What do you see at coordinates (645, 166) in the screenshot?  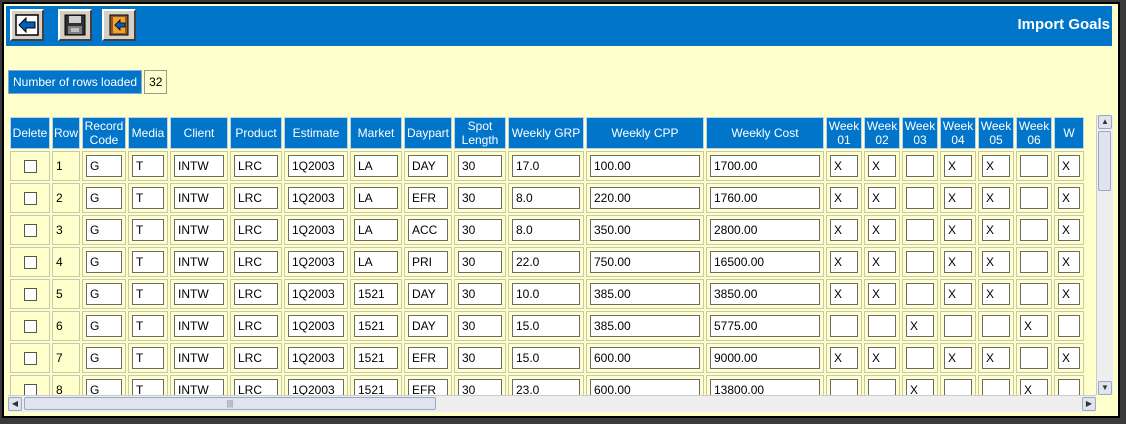 I see `weekly-cpp-input: 100.00` at bounding box center [645, 166].